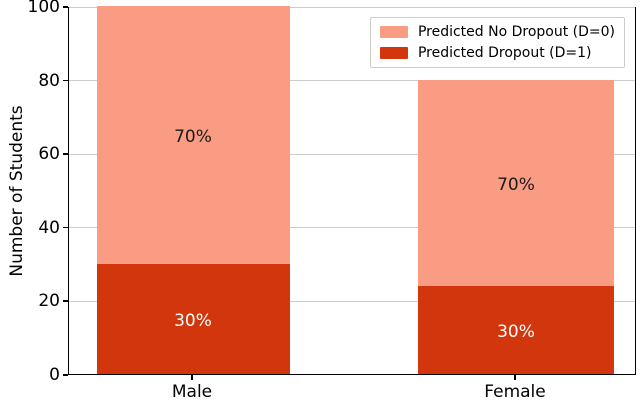 This screenshot has width=640, height=403. Describe the element at coordinates (515, 392) in the screenshot. I see `x-tick-label-female: Female` at that location.